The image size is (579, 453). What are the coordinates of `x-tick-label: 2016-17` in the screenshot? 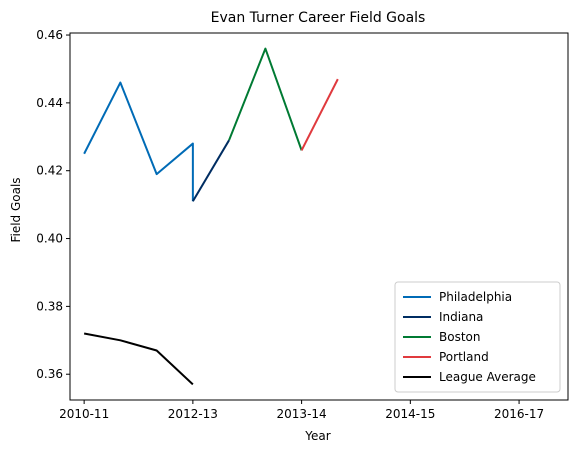 It's located at (519, 414).